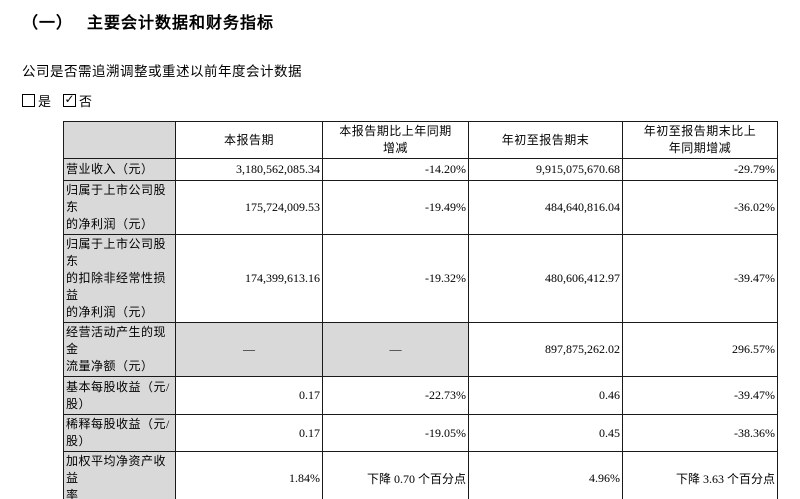 This screenshot has height=499, width=800. I want to click on col-header-ytd: 年初至报告期末, so click(545, 140).